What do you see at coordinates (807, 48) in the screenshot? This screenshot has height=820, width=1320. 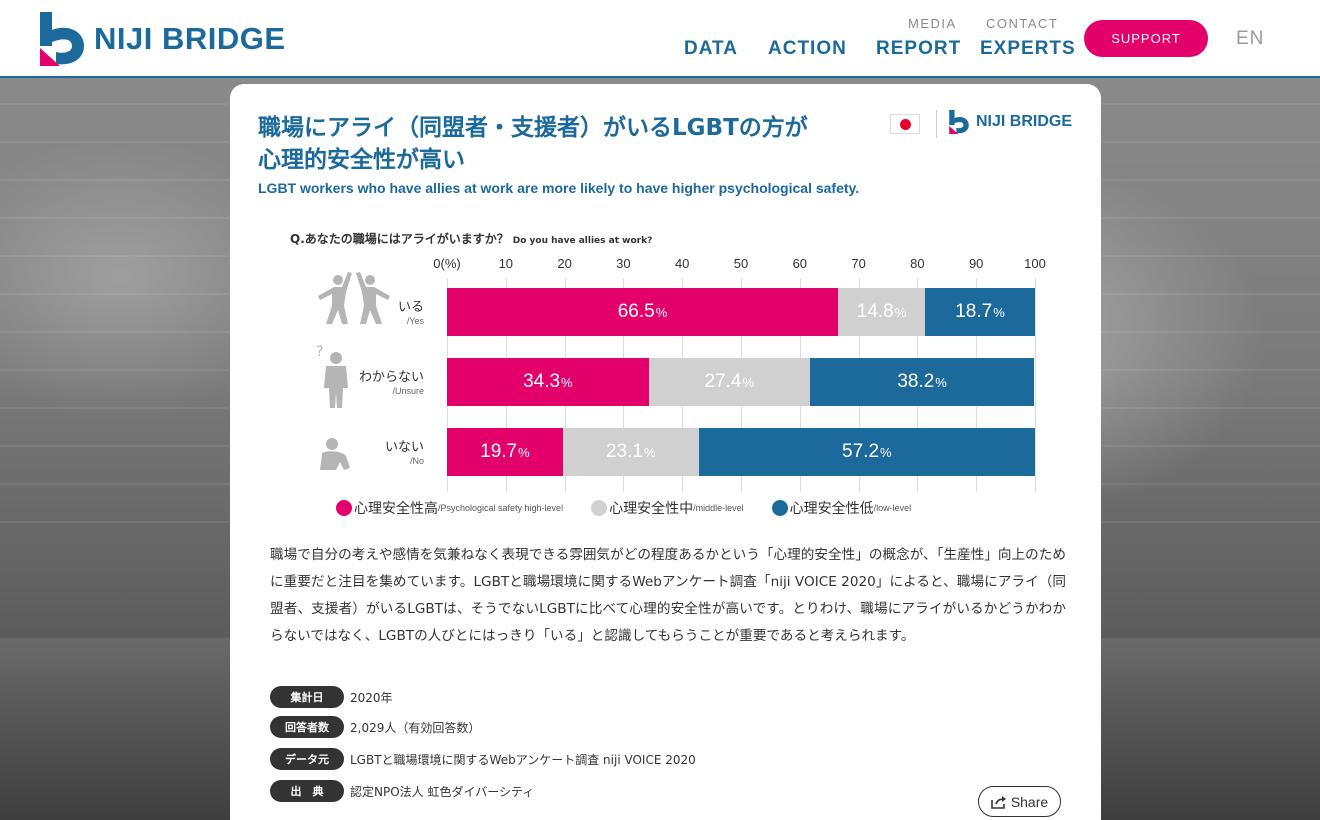 I see `nav-action: ACTION` at bounding box center [807, 48].